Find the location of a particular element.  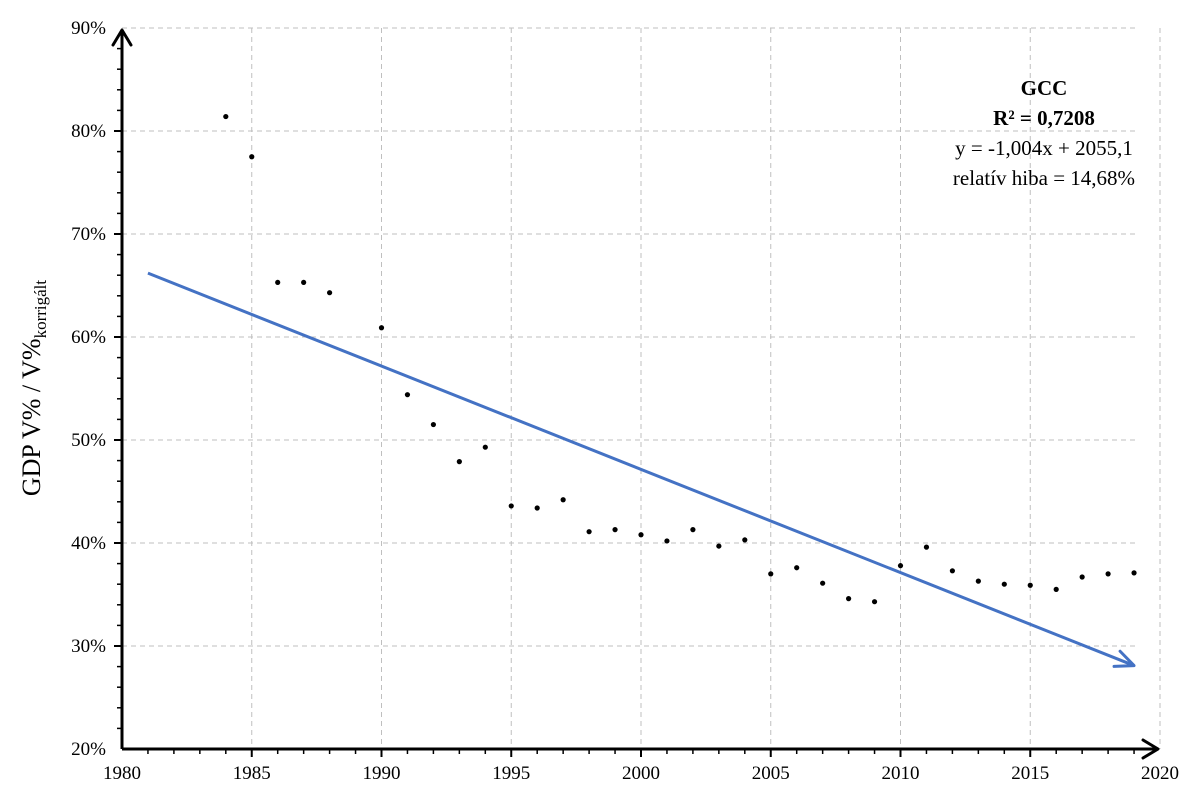

y-axis-label: GDP V% / V%korrigált is located at coordinates (33, 388).